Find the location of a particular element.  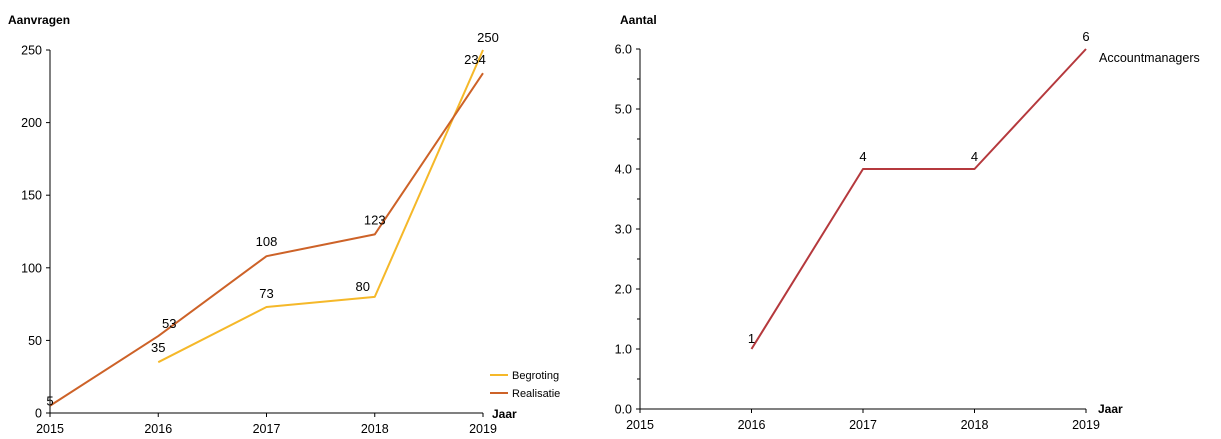

data-label-realisatie: 53 is located at coordinates (169, 323).